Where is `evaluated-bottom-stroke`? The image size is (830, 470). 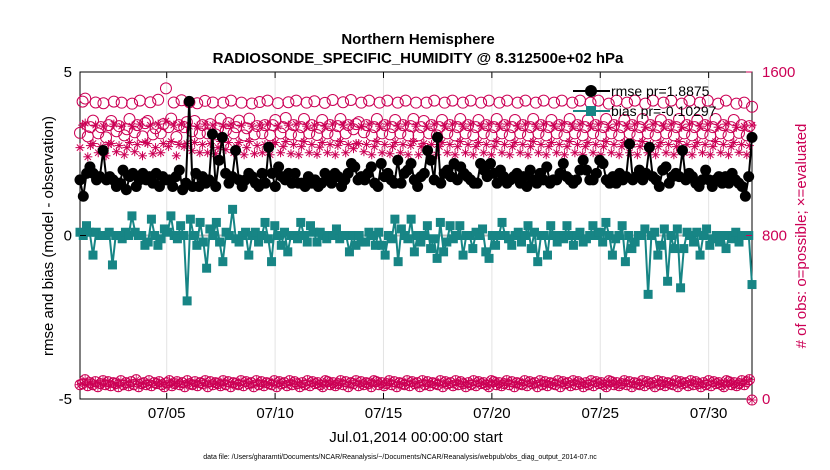 evaluated-bottom-stroke is located at coordinates (749, 379).